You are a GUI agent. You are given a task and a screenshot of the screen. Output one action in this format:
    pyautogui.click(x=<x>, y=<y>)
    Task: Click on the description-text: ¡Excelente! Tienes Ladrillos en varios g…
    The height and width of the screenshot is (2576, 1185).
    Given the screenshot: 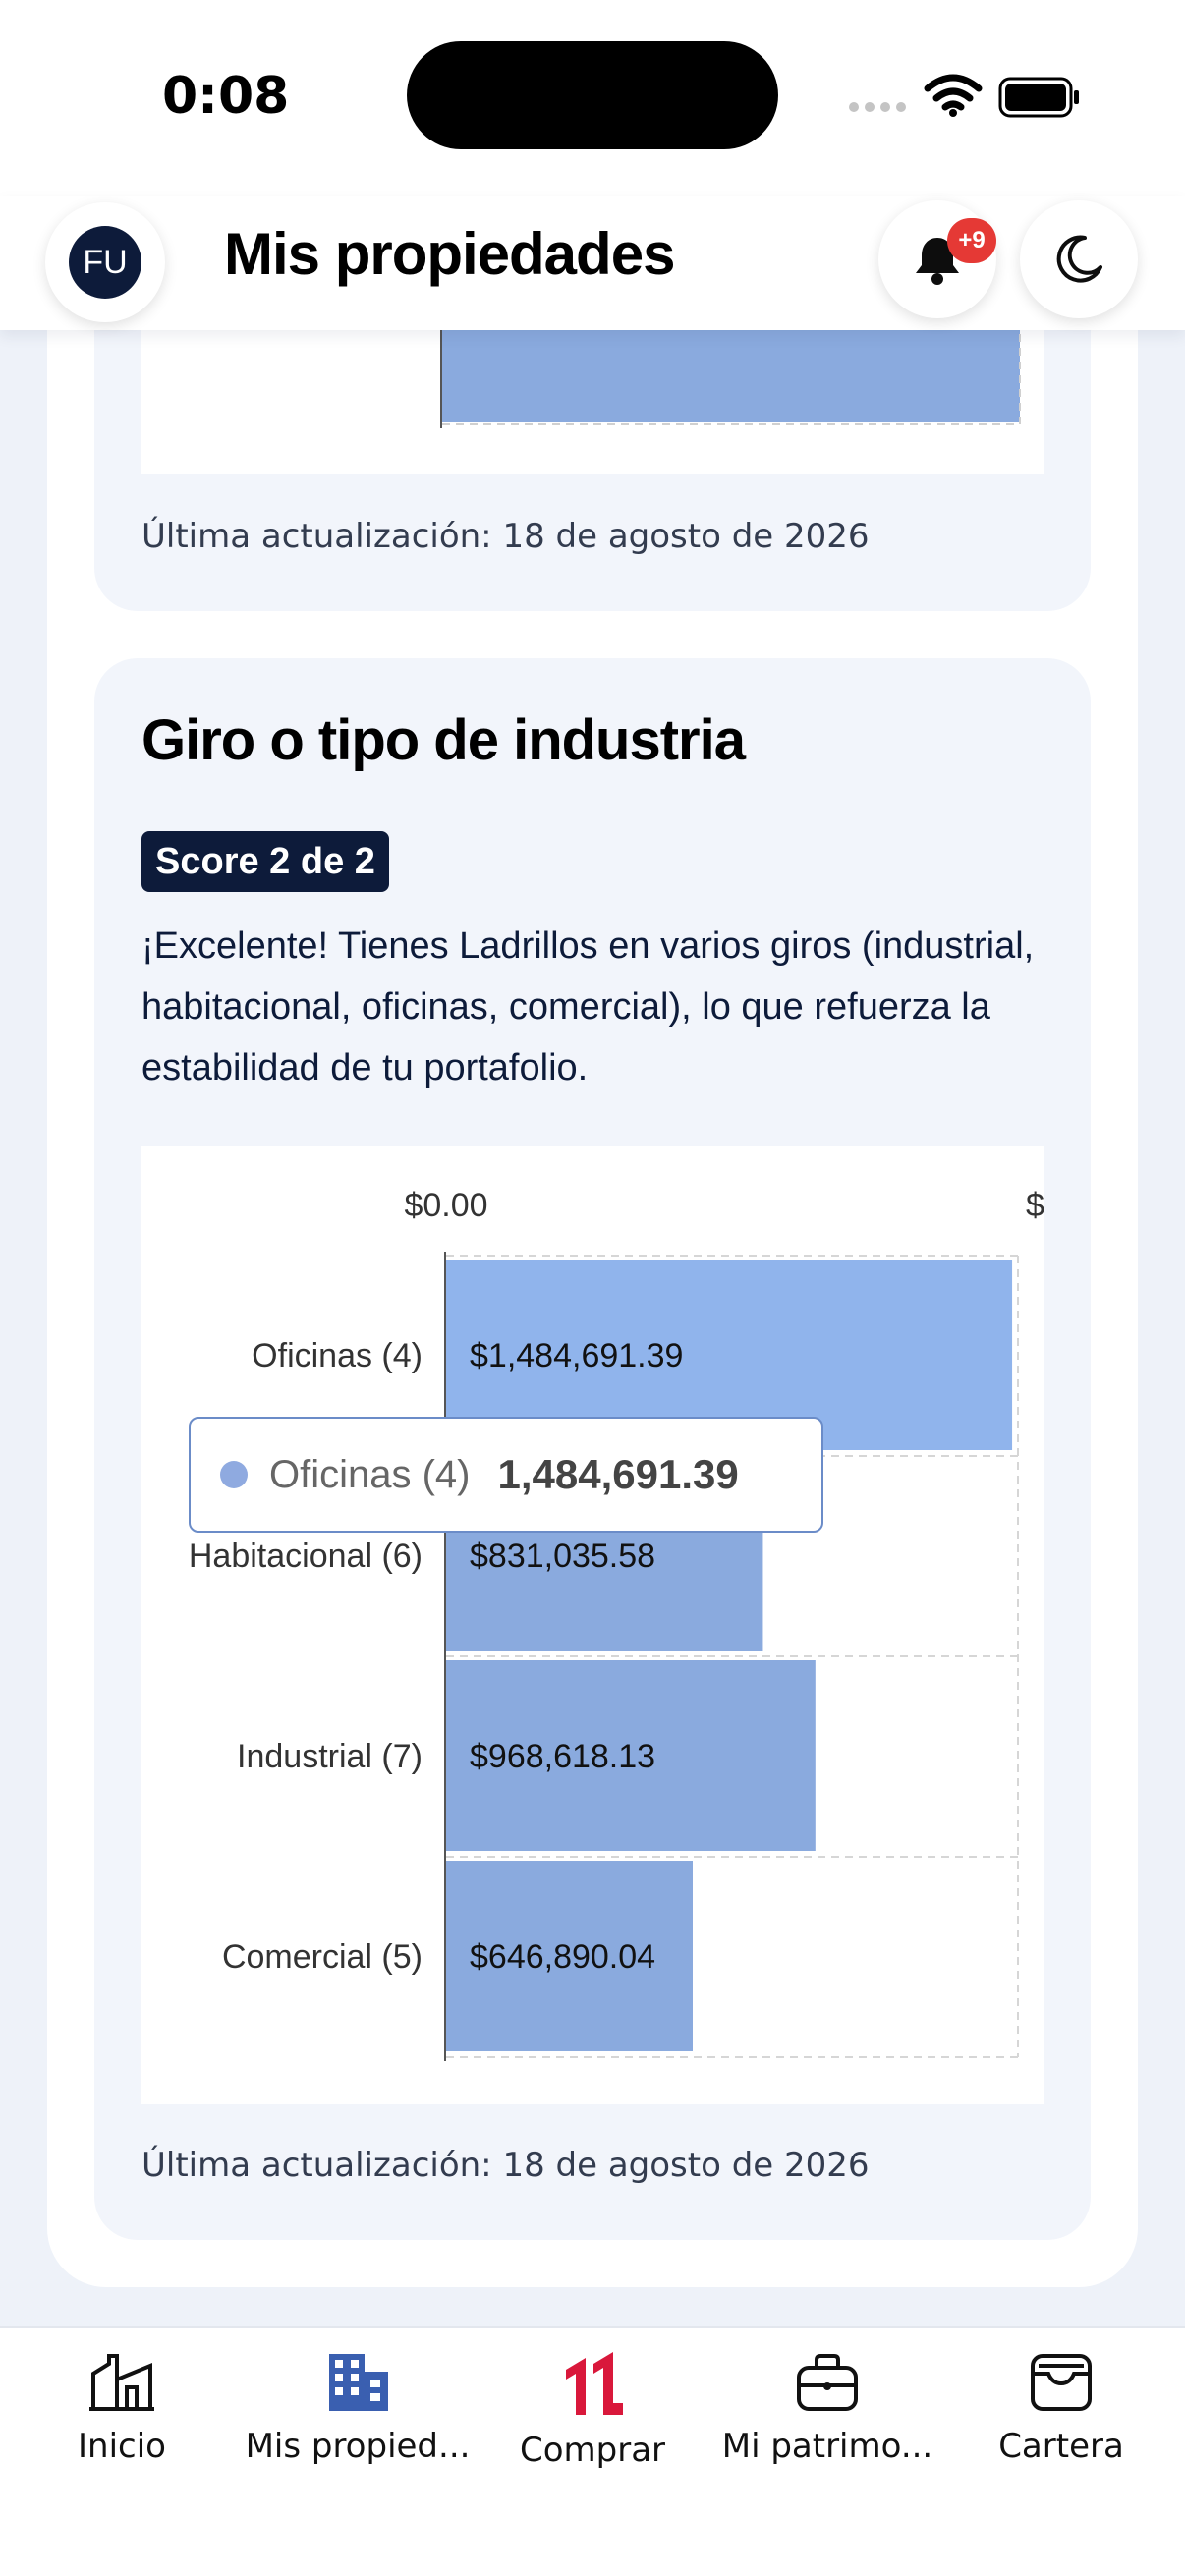 What is the action you would take?
    pyautogui.click(x=588, y=1007)
    